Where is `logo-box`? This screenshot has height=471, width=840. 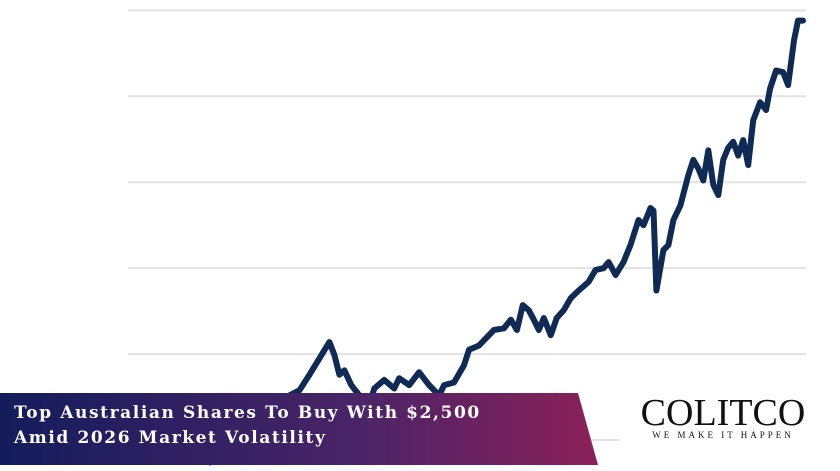
logo-box is located at coordinates (723, 417).